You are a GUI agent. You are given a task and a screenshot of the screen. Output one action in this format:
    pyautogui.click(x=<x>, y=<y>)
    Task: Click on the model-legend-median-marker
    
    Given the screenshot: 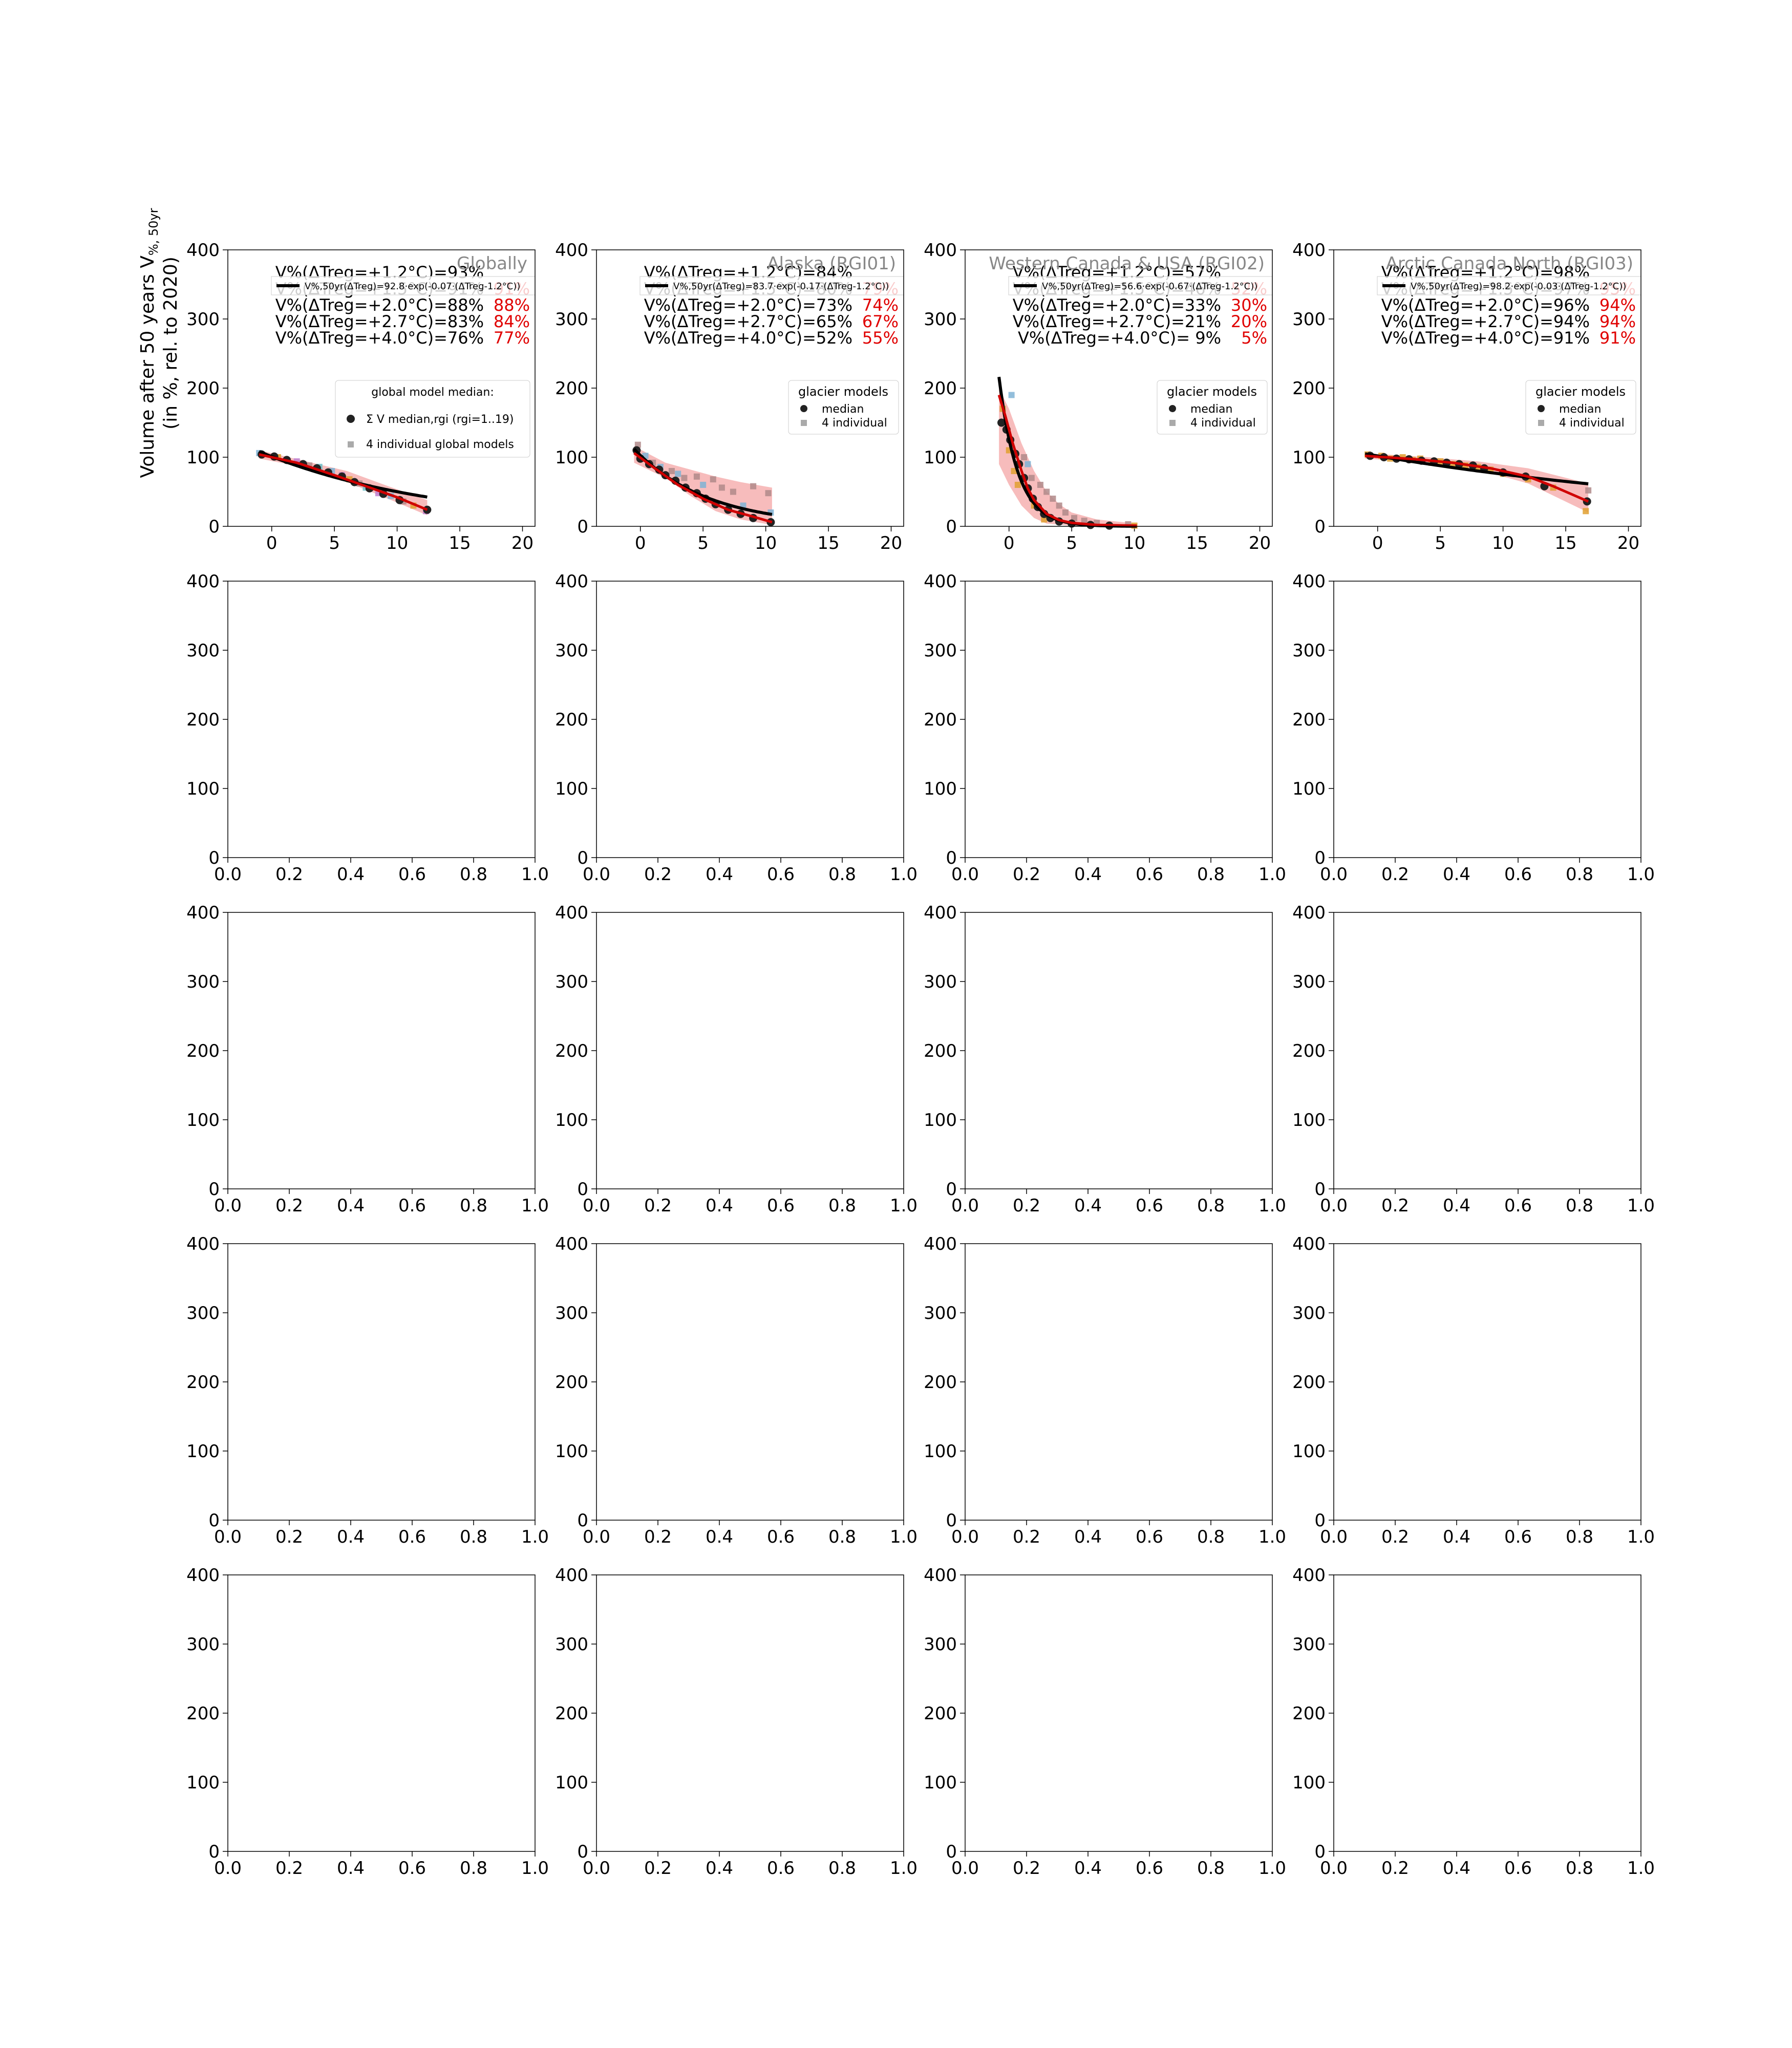 What is the action you would take?
    pyautogui.click(x=1541, y=408)
    